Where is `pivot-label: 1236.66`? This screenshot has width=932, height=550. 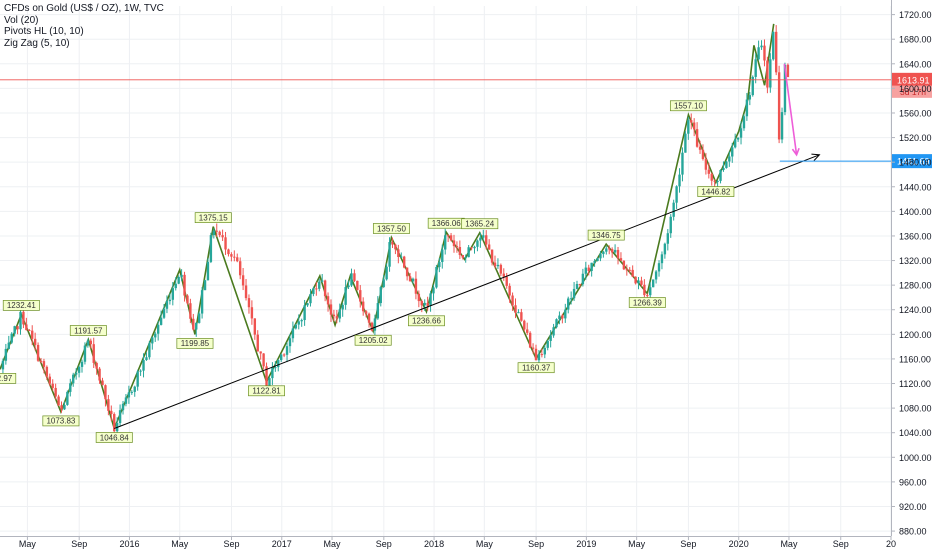
pivot-label: 1236.66 is located at coordinates (426, 321).